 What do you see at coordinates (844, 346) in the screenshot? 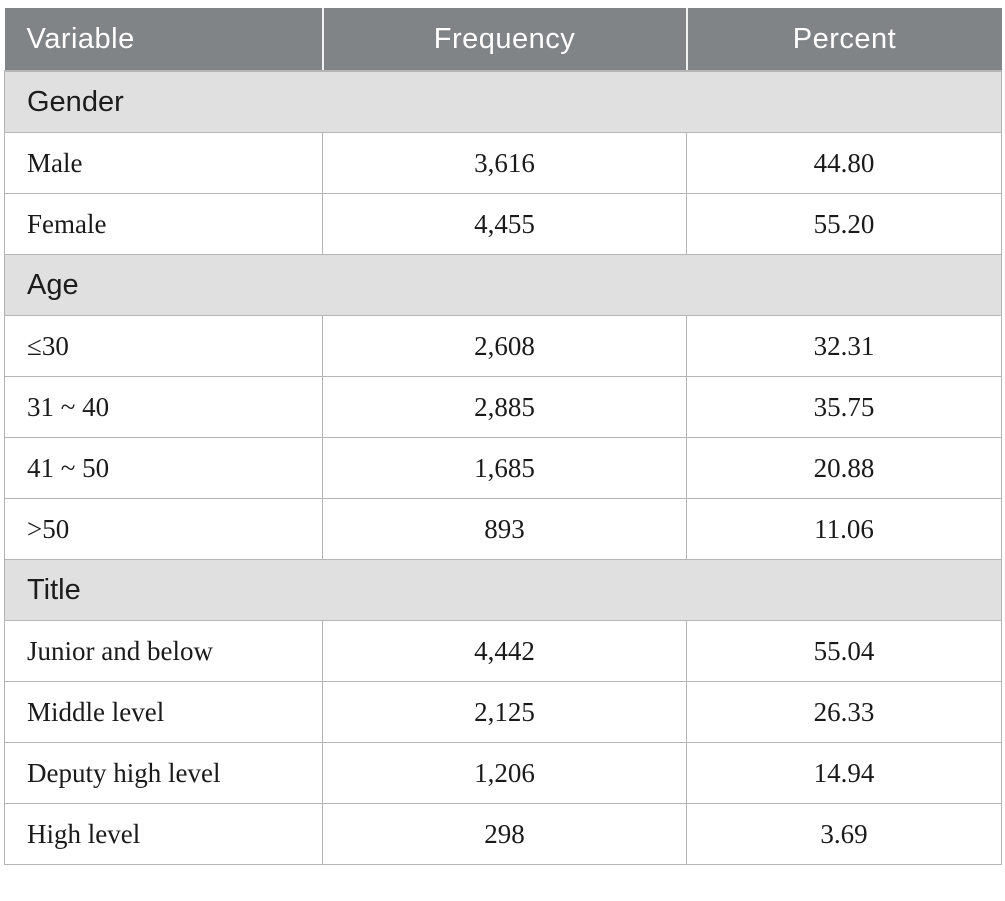
I see `percent-cell: 32.31` at bounding box center [844, 346].